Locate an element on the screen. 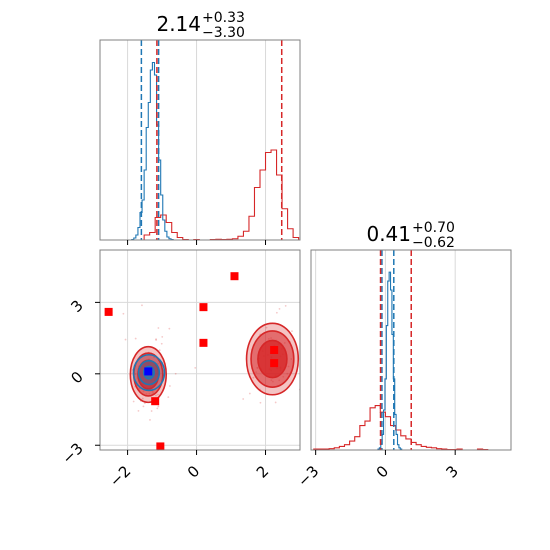 The height and width of the screenshot is (550, 550). marginal-param1-frame is located at coordinates (200, 140).